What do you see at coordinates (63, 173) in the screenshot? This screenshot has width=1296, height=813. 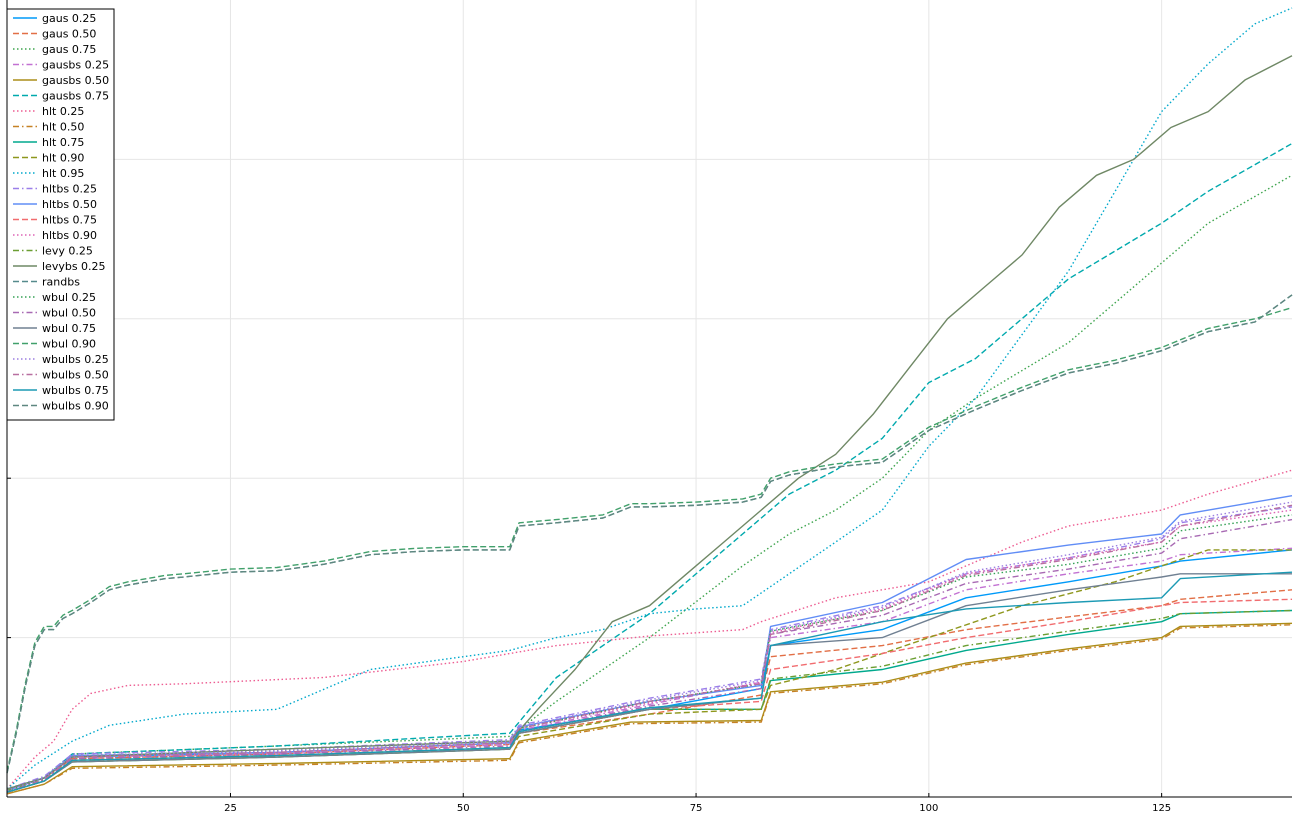 I see `legend-label: hlt 0.95` at bounding box center [63, 173].